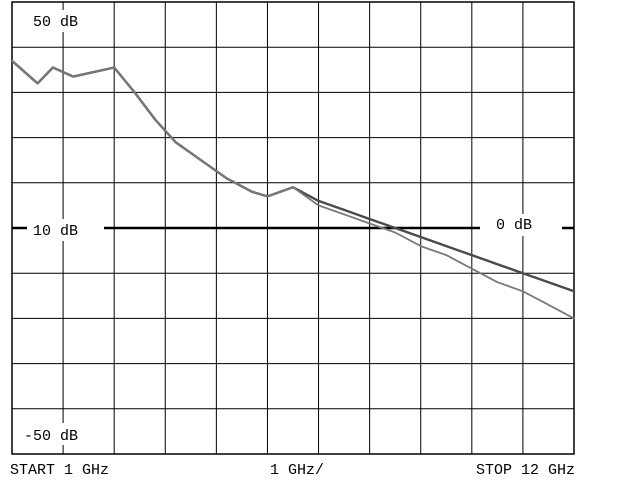 The width and height of the screenshot is (623, 486). Describe the element at coordinates (514, 225) in the screenshot. I see `reference-line-label: 0 dB` at that location.